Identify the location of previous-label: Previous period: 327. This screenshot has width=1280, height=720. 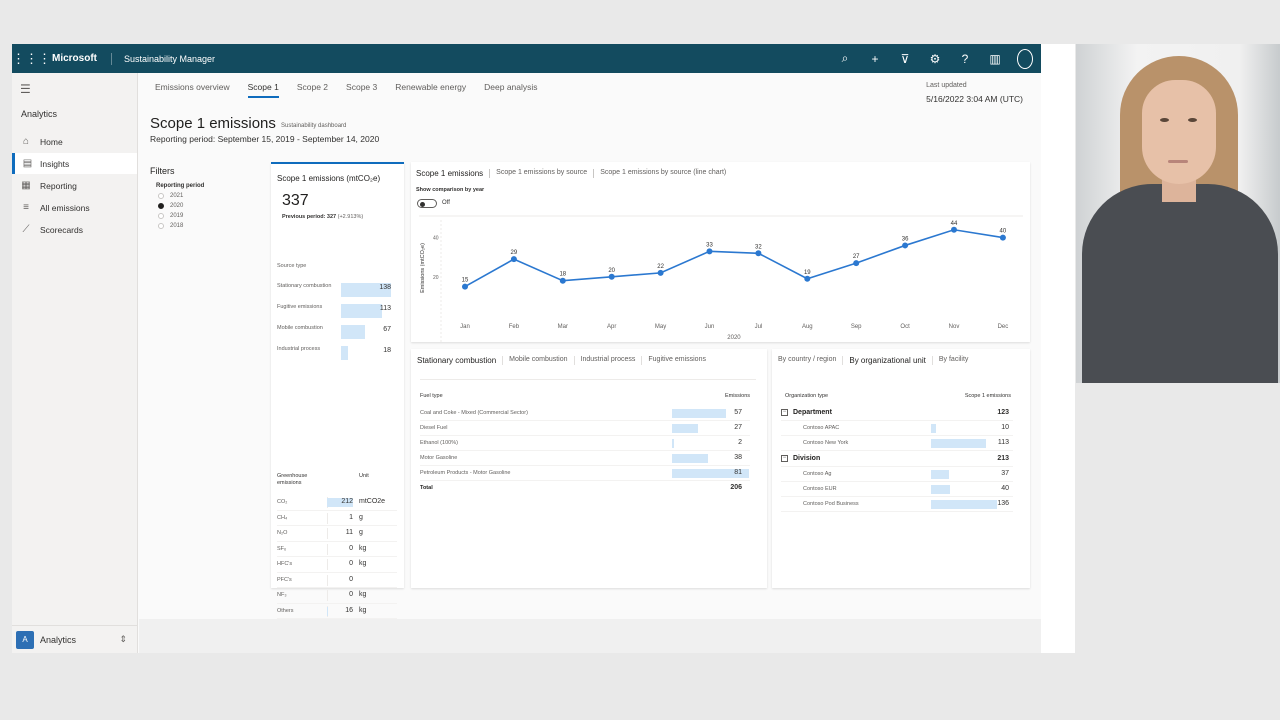
(309, 217).